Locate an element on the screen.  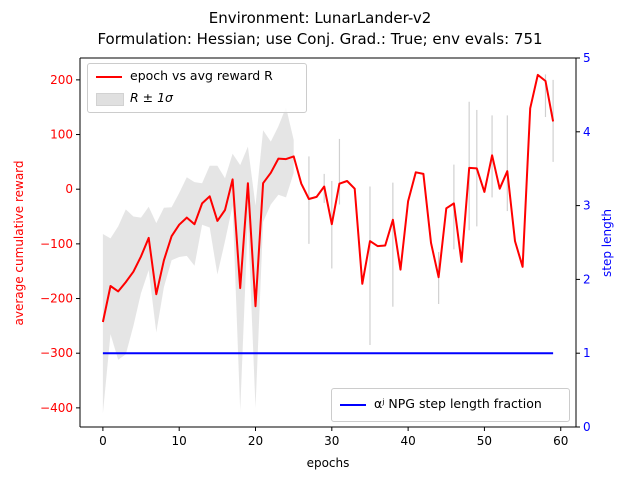
legend-label-step-line: αʲ NPG step length fraction is located at coordinates (458, 403).